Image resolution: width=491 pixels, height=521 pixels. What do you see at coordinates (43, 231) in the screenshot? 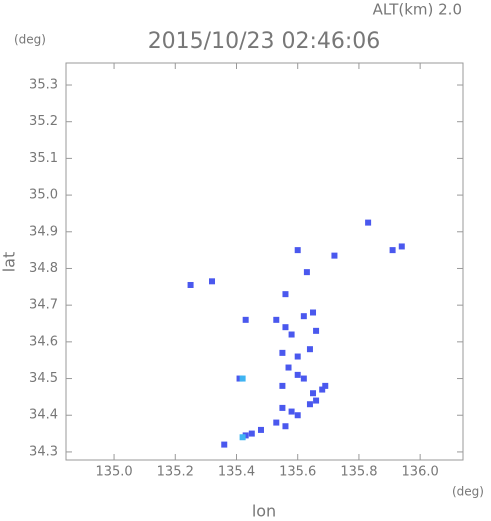
I see `y-tick-label: 34.9` at bounding box center [43, 231].